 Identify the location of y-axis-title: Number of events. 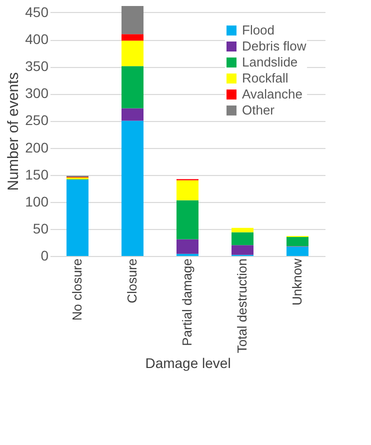
(13, 131).